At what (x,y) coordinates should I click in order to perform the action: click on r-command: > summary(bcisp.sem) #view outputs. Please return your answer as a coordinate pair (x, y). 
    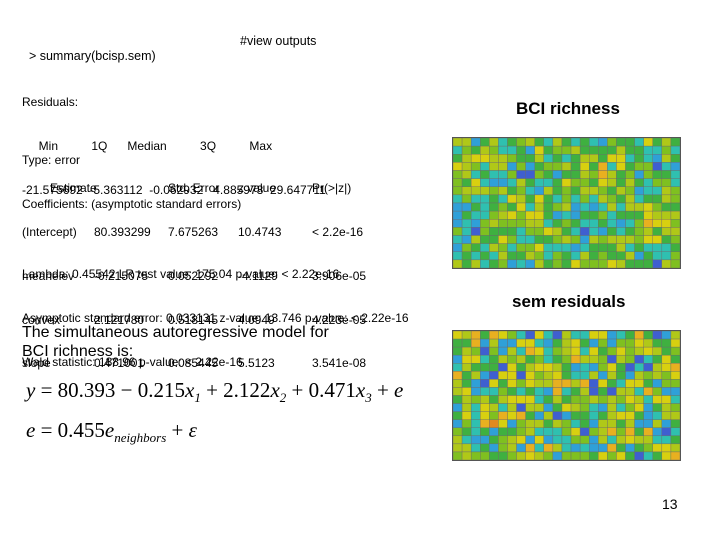
    Looking at the image, I should click on (169, 56).